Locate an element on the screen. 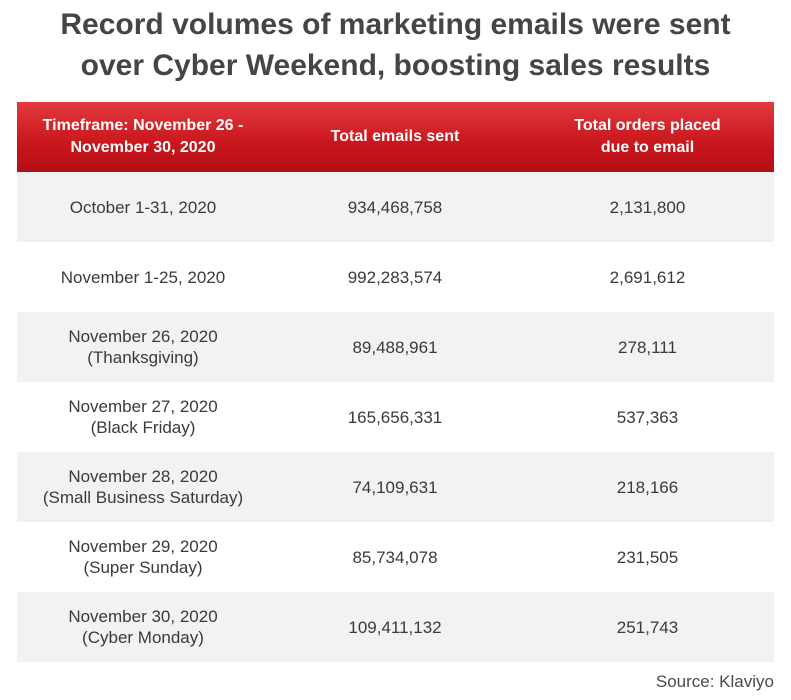 The image size is (791, 700). cell-orders: 278,111 is located at coordinates (647, 347).